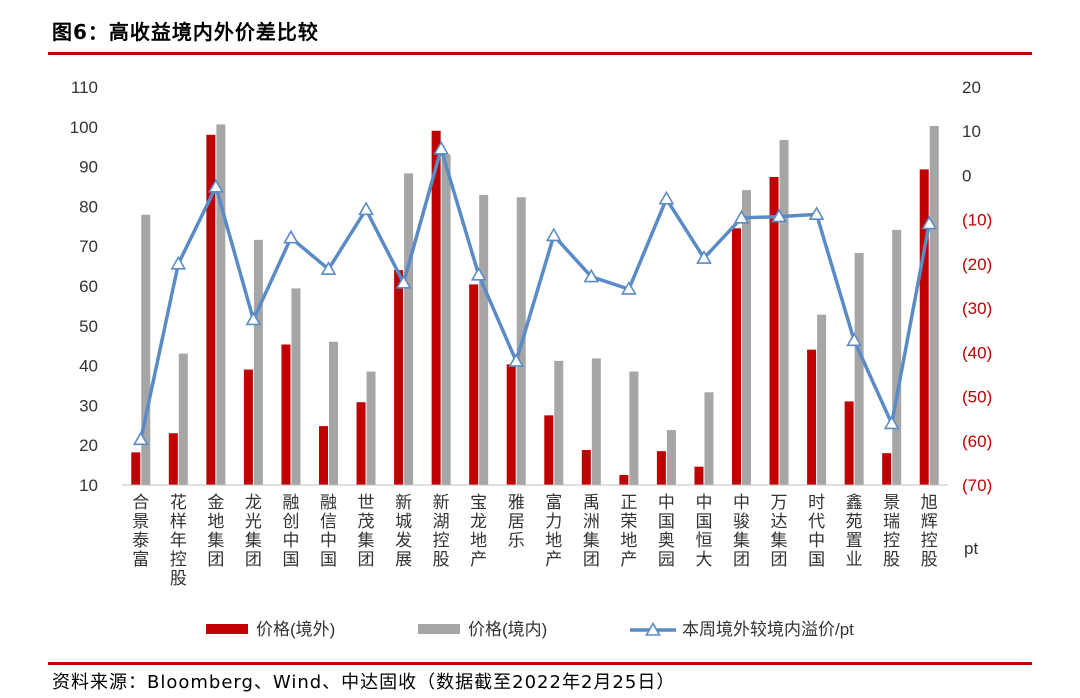  Describe the element at coordinates (88, 167) in the screenshot. I see `y-left-tick-label: 90` at that location.